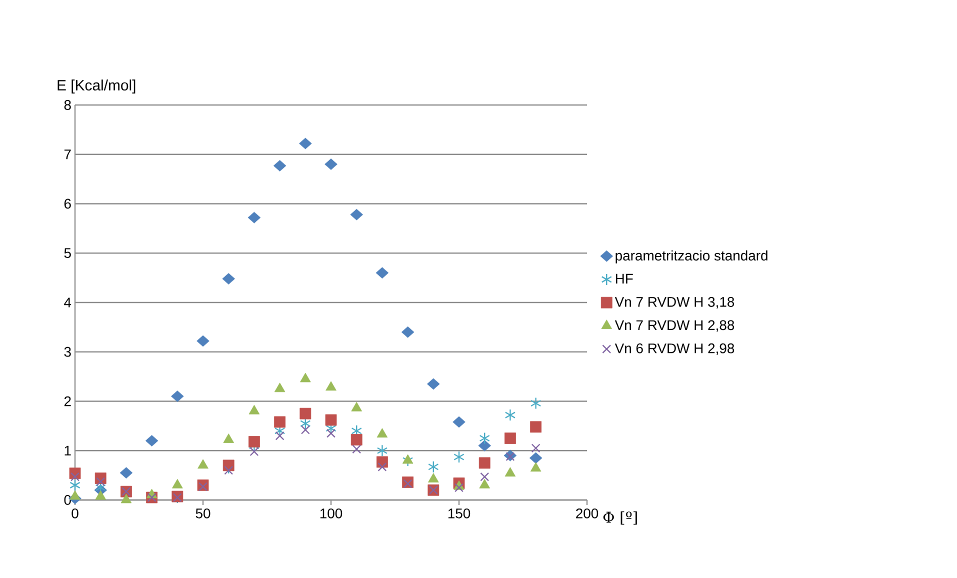 The width and height of the screenshot is (957, 578). I want to click on y-tick-label: 2, so click(67, 401).